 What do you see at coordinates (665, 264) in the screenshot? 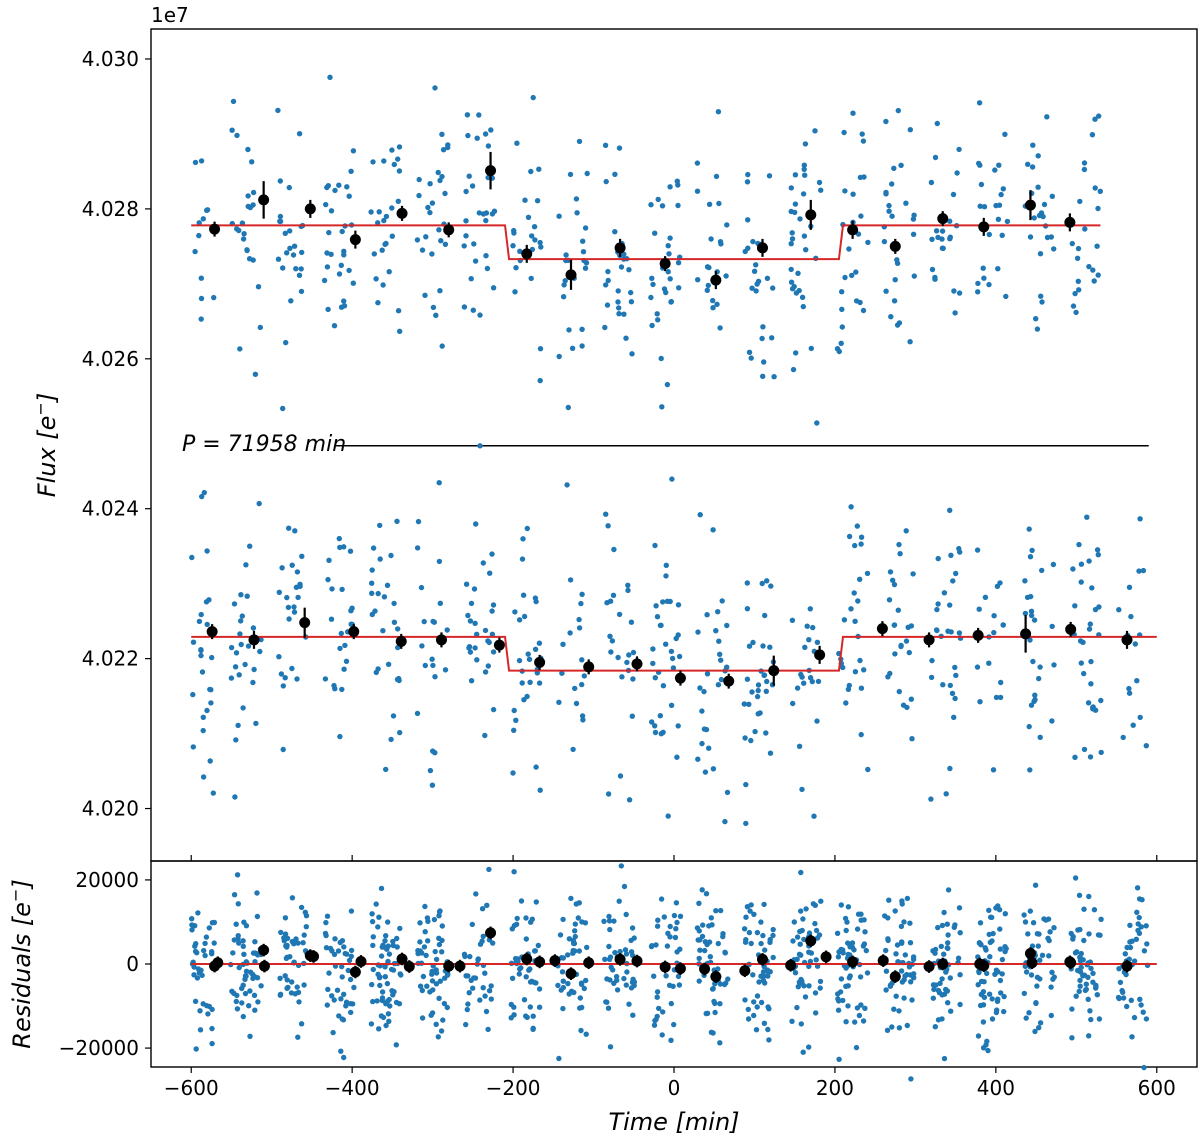
I see `upper-binned-point` at bounding box center [665, 264].